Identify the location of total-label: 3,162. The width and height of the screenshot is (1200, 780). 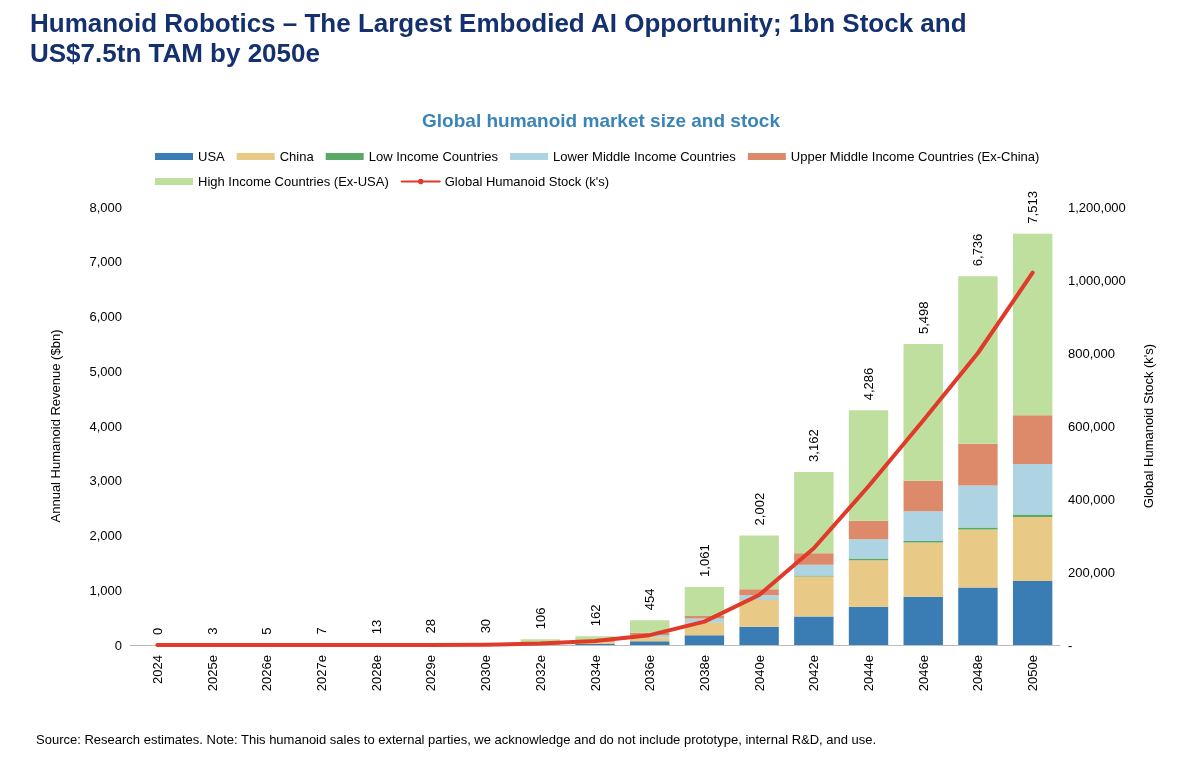
(814, 445).